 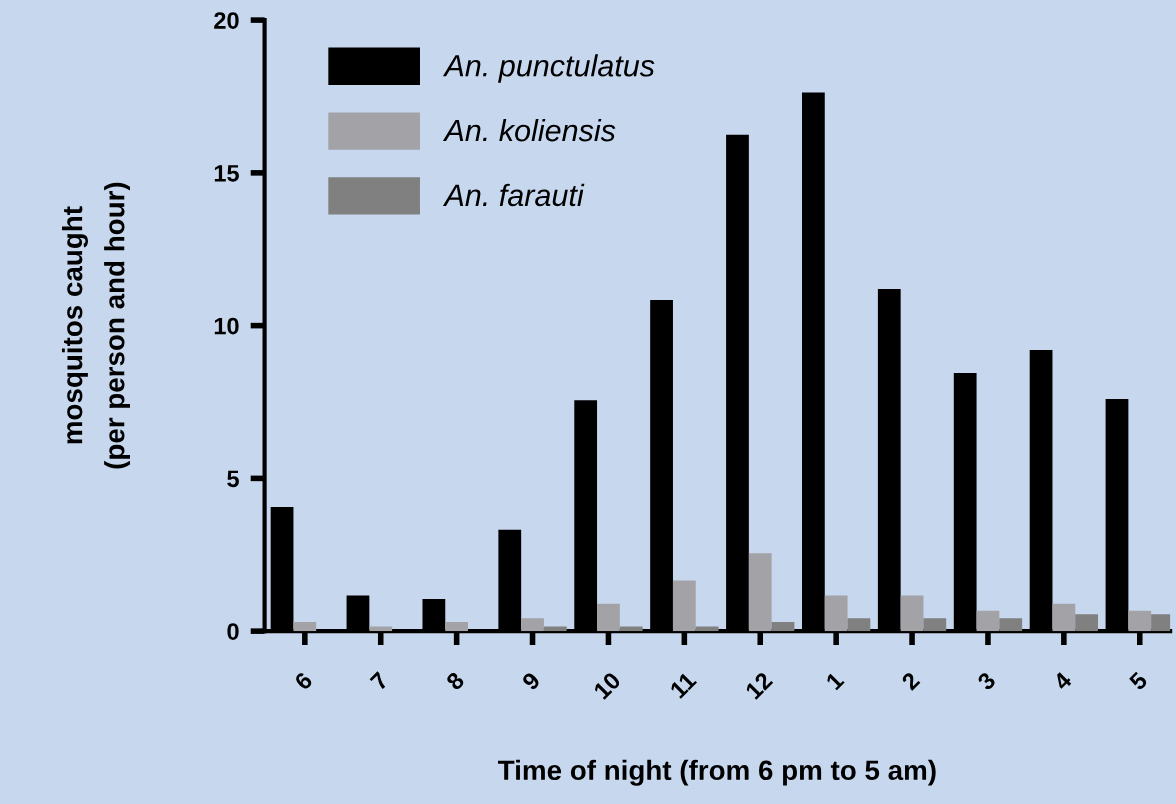 What do you see at coordinates (683, 685) in the screenshot?
I see `x-tick-label: 11` at bounding box center [683, 685].